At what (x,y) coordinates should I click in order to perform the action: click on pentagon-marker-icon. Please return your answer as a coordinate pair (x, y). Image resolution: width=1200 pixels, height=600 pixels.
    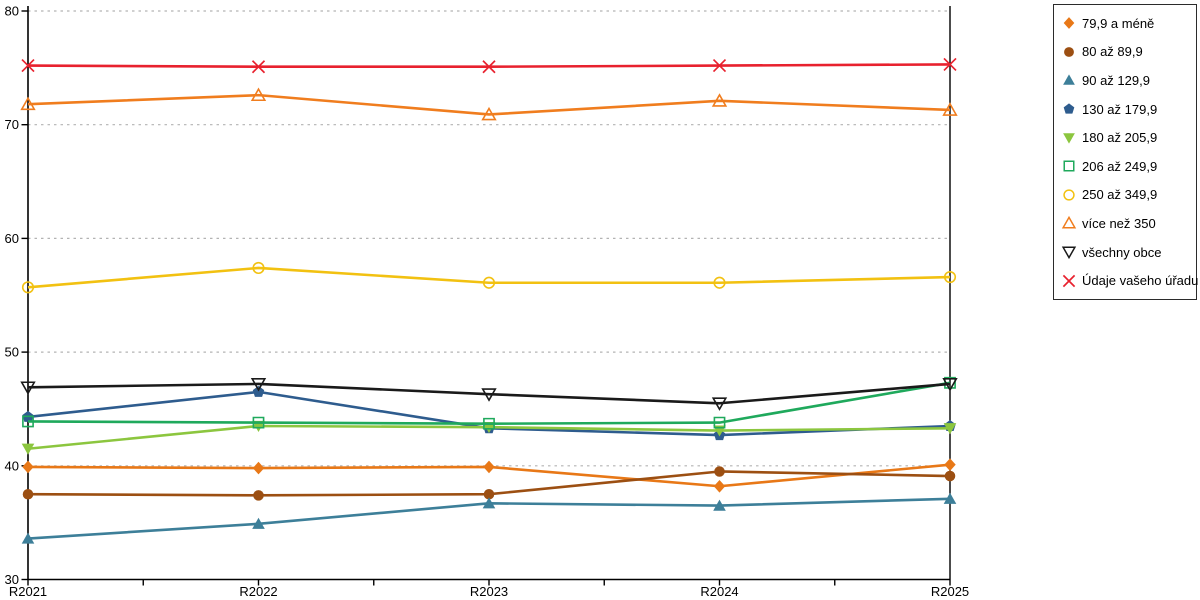
    Looking at the image, I should click on (1069, 108).